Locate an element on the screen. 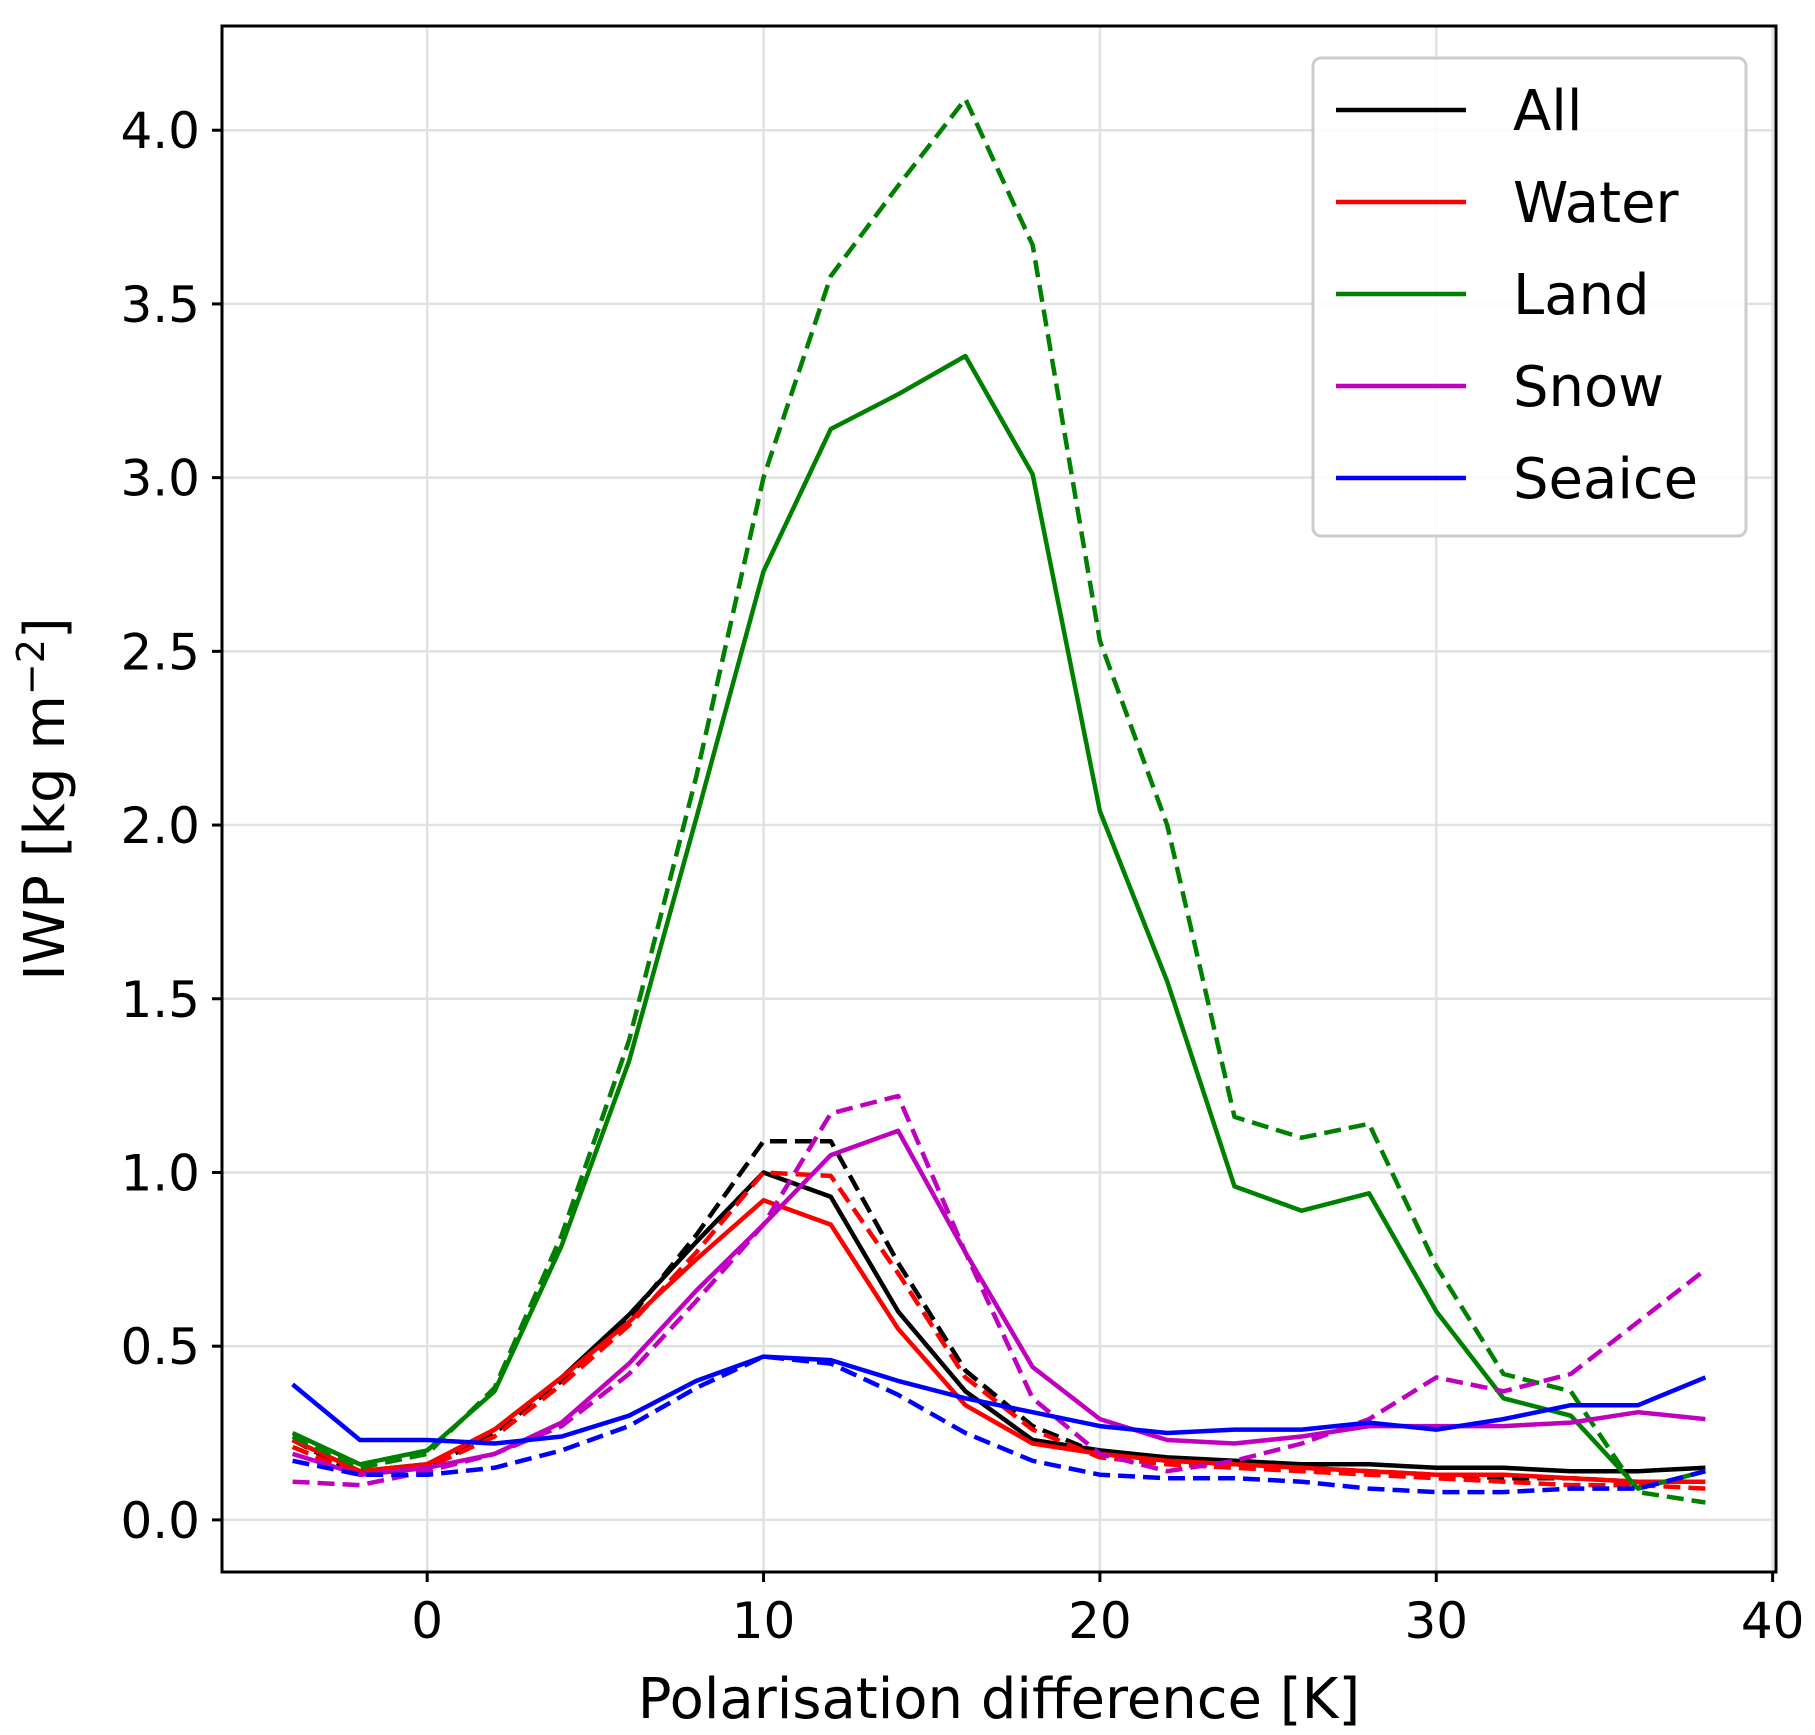  series-line-seaice-solid is located at coordinates (999, 1400).